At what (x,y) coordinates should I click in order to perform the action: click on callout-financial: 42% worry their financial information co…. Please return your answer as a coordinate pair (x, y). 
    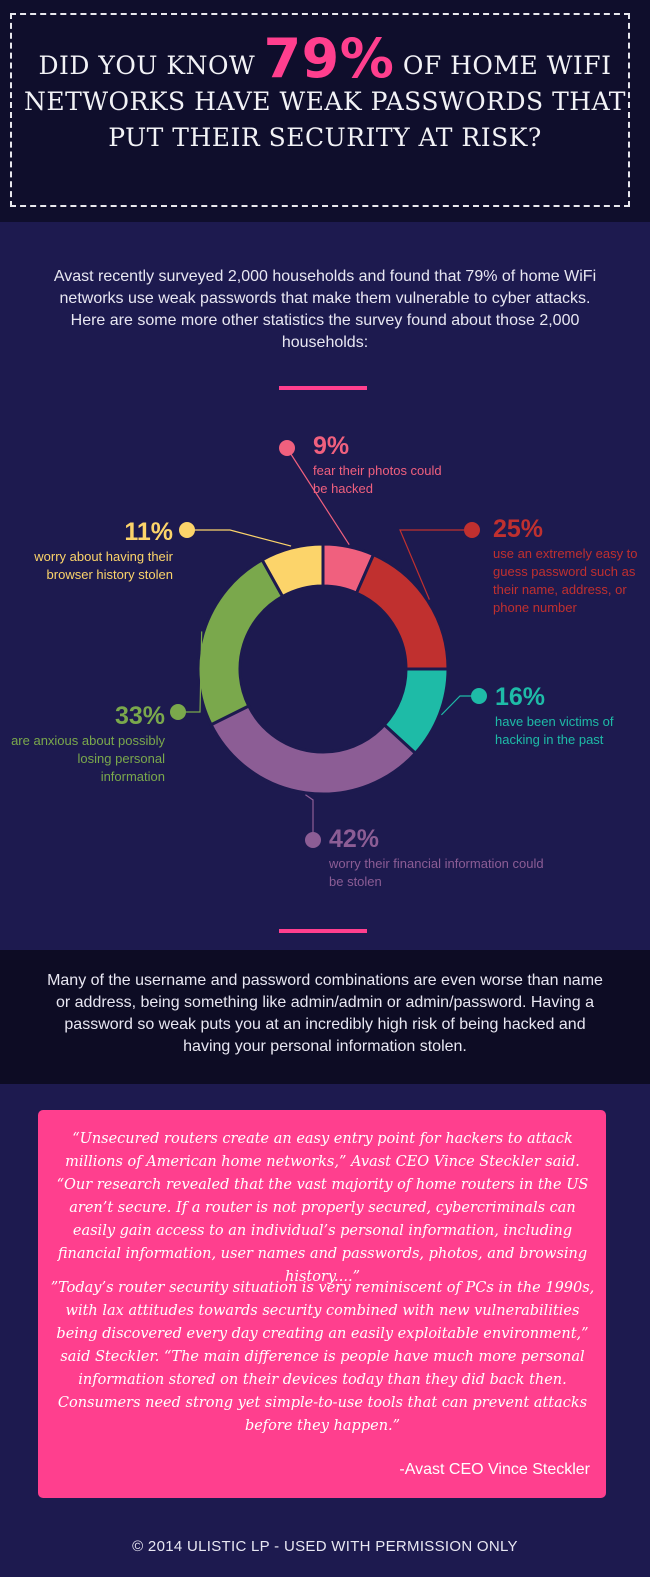
    Looking at the image, I should click on (439, 858).